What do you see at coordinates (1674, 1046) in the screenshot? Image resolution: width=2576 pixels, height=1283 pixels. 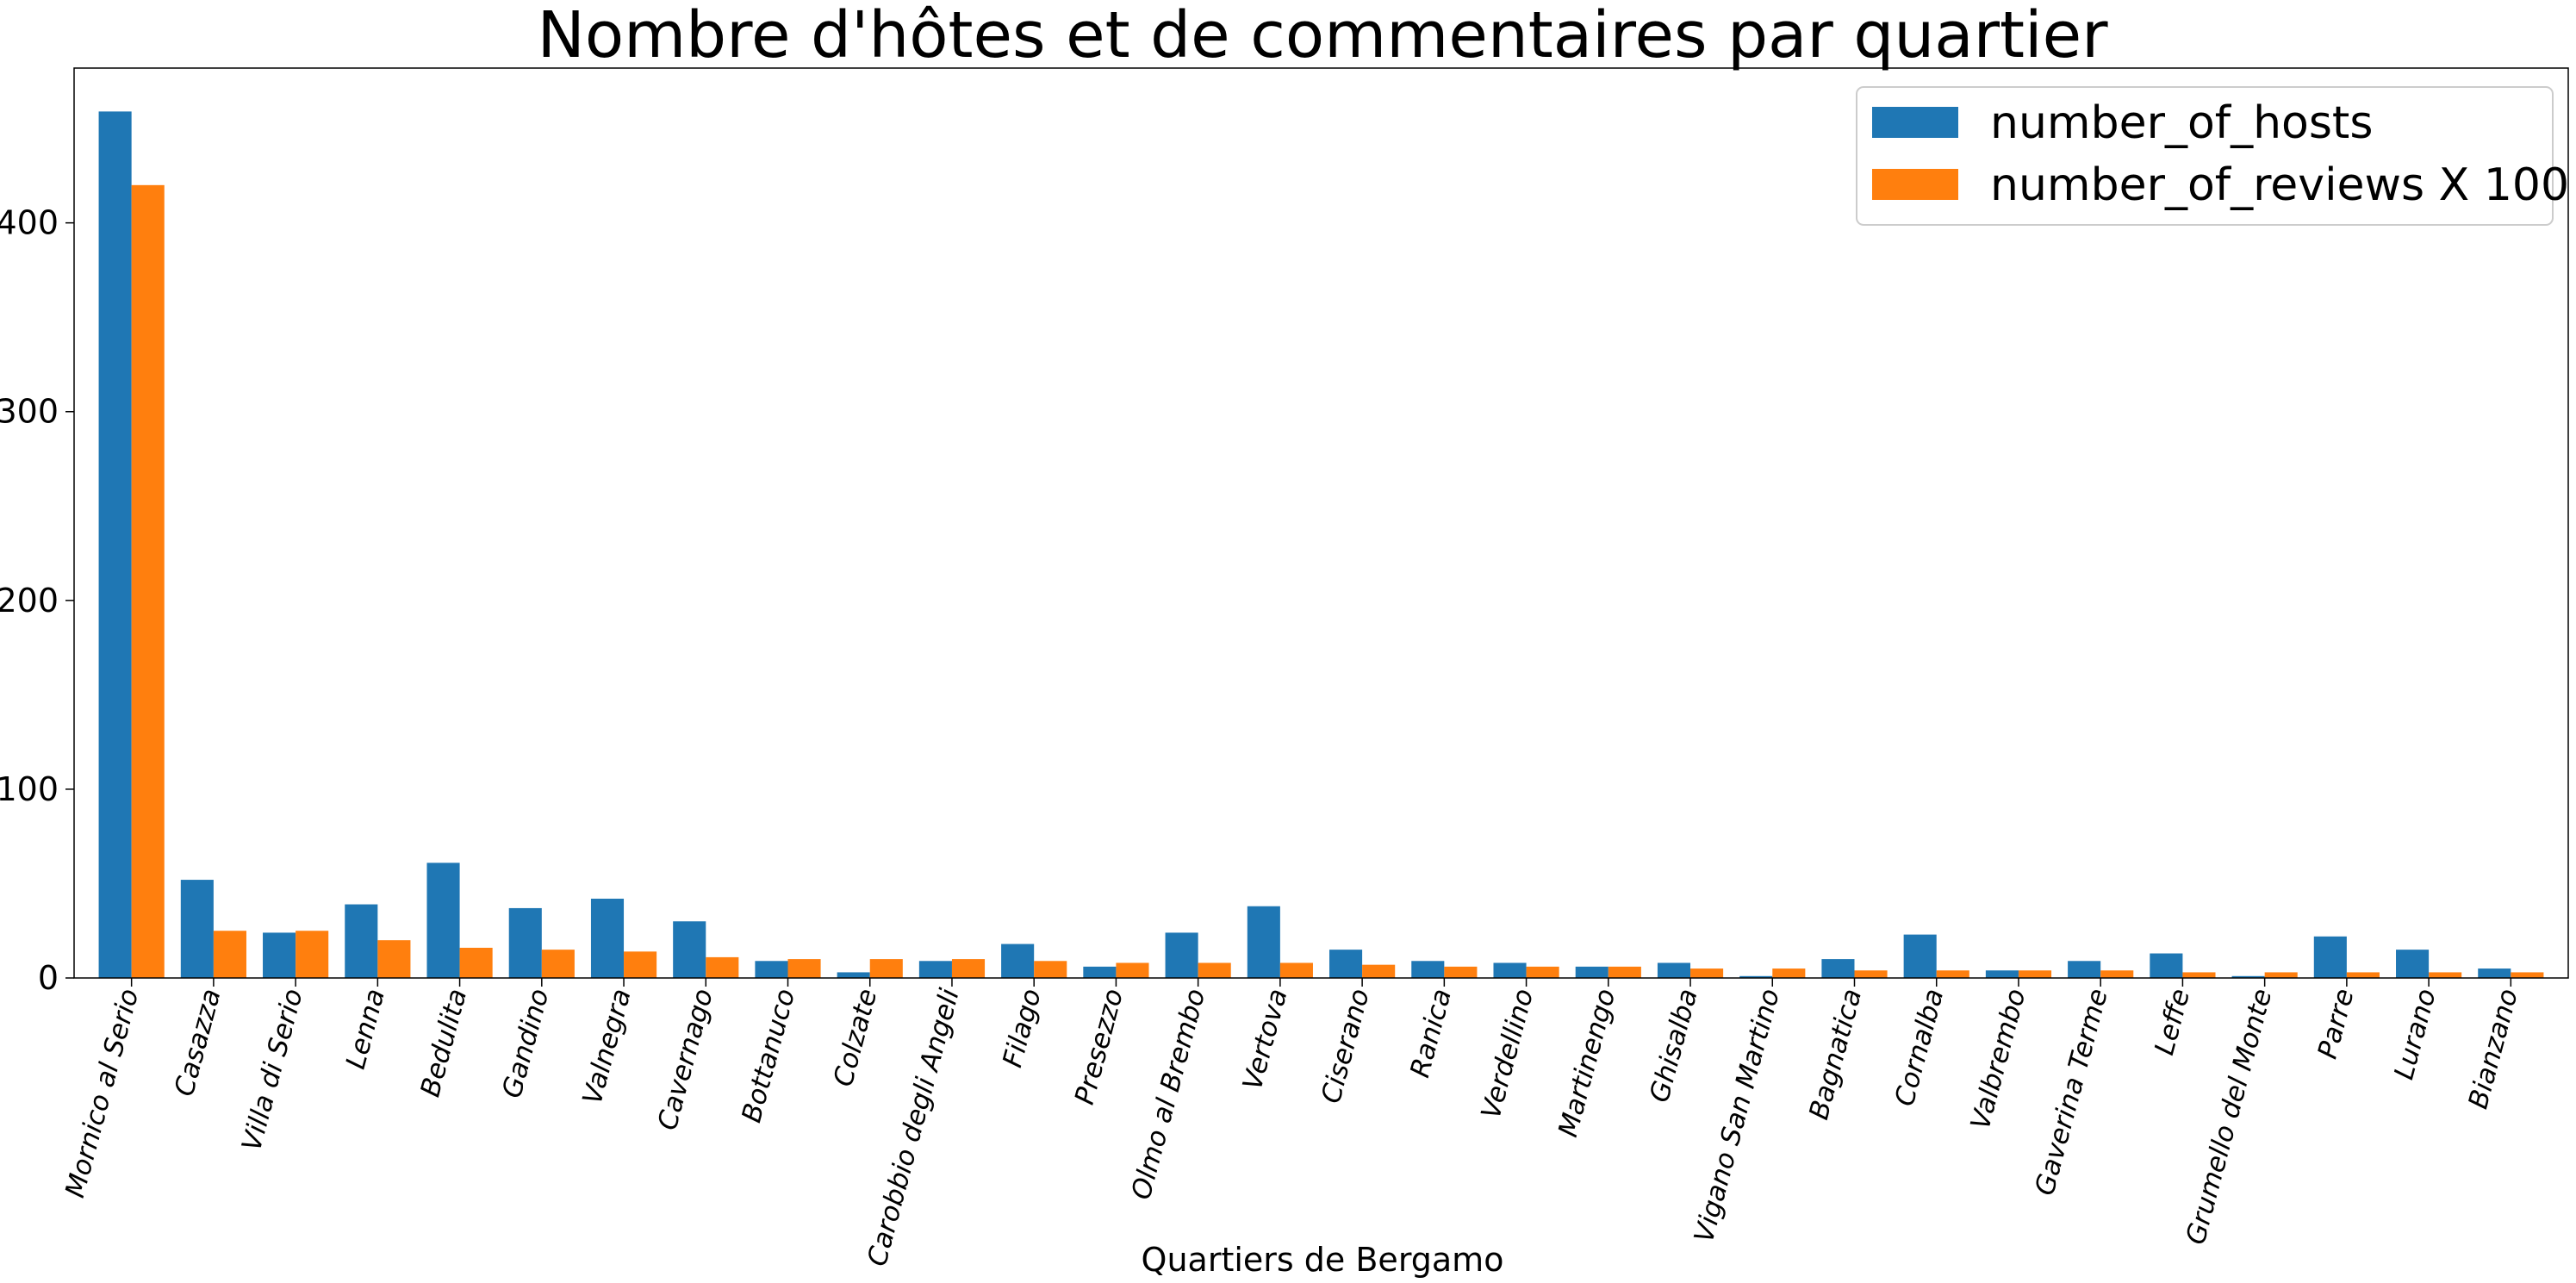 I see `x-tick-label: Ghisalba` at bounding box center [1674, 1046].